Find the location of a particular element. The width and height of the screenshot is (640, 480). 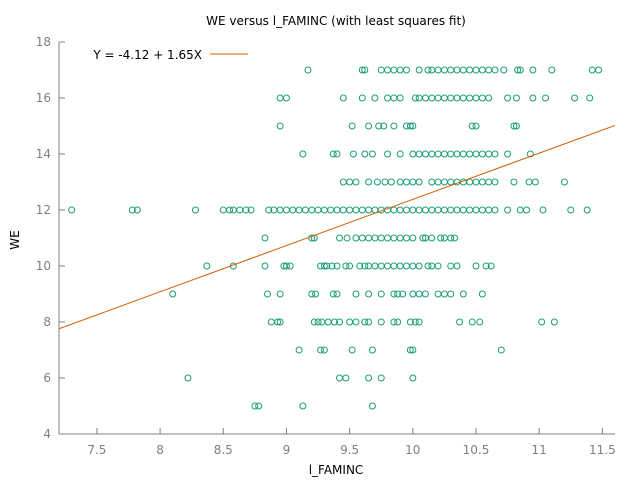

y-tick-label: 18 is located at coordinates (43, 42).